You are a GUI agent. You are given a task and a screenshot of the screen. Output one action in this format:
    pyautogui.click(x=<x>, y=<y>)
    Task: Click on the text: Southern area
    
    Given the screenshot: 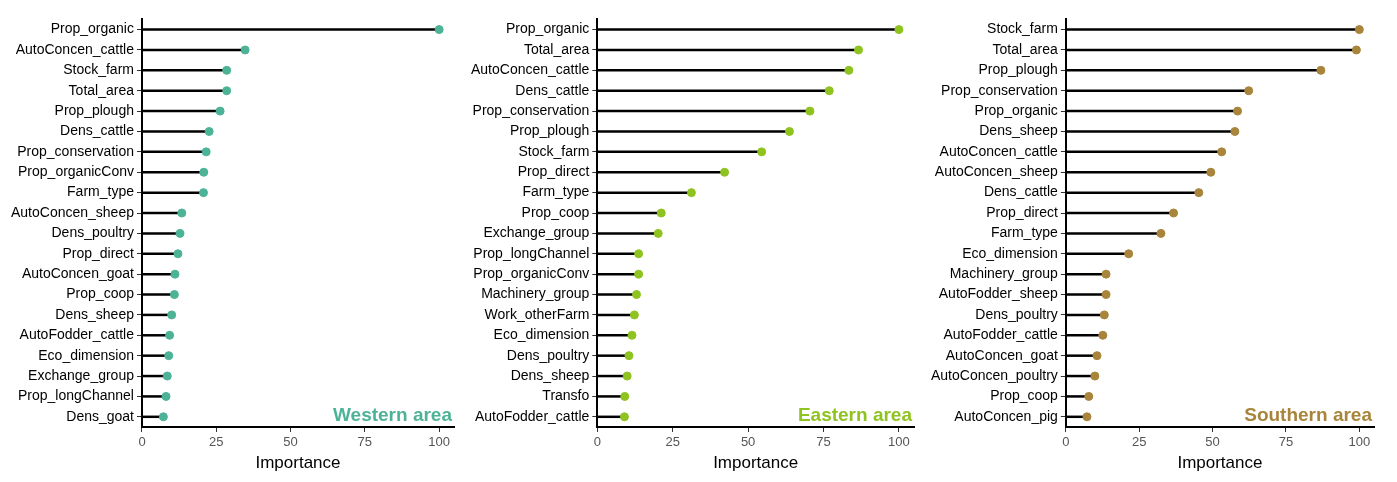 What is the action you would take?
    pyautogui.click(x=1308, y=414)
    